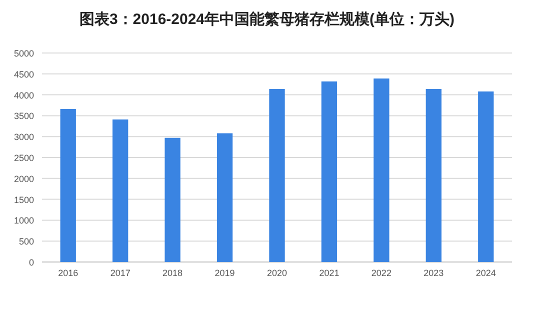 The width and height of the screenshot is (534, 336). Describe the element at coordinates (172, 273) in the screenshot. I see `x-tick-label: 2018` at that location.